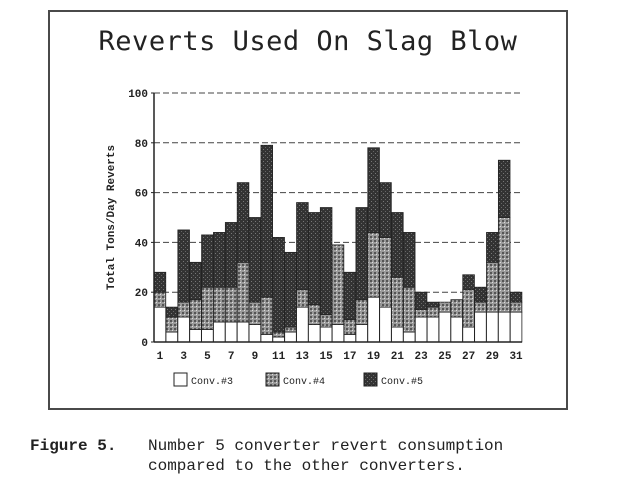  Describe the element at coordinates (255, 357) in the screenshot. I see `x-tick-label: 9` at that location.